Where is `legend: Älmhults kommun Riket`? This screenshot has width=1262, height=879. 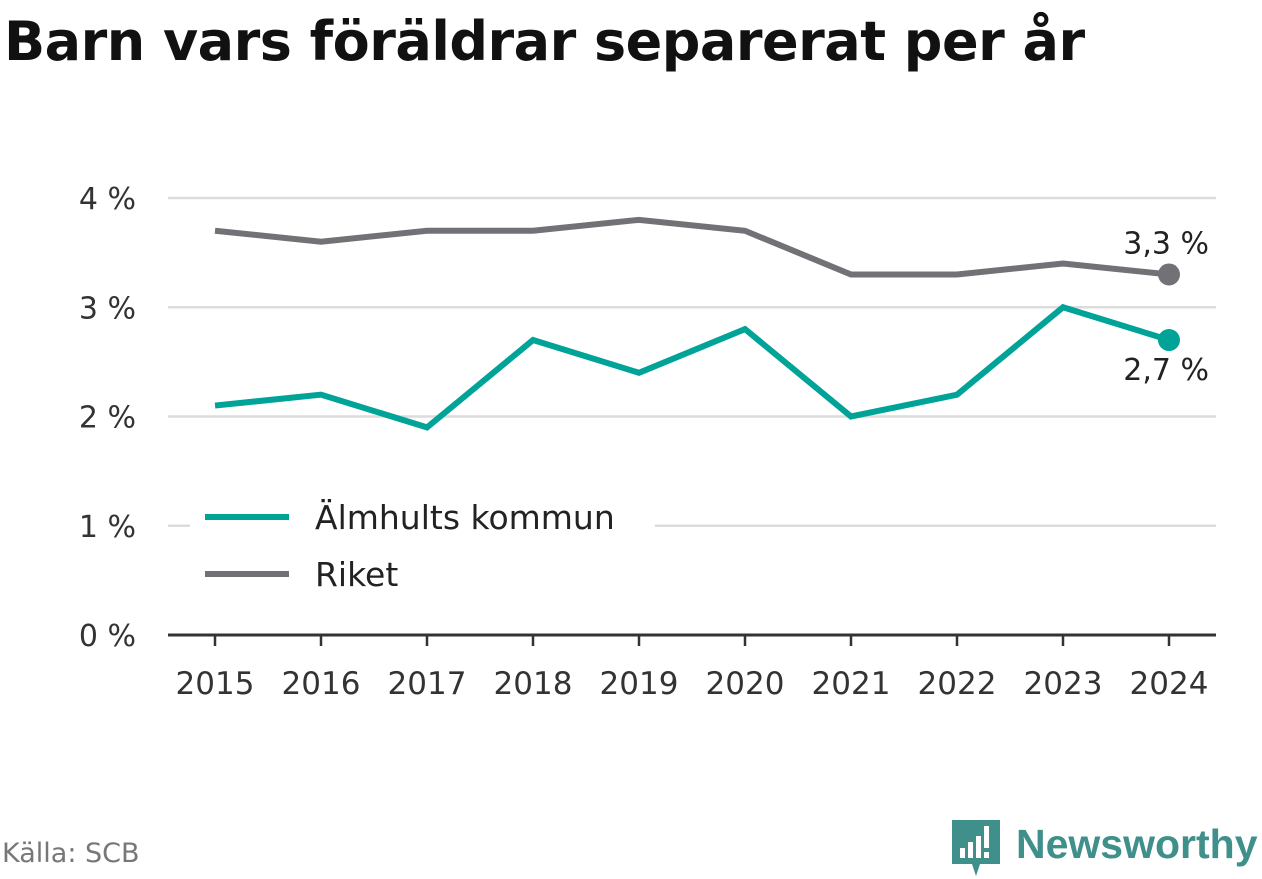
legend: Älmhults kommun Riket is located at coordinates (422, 545).